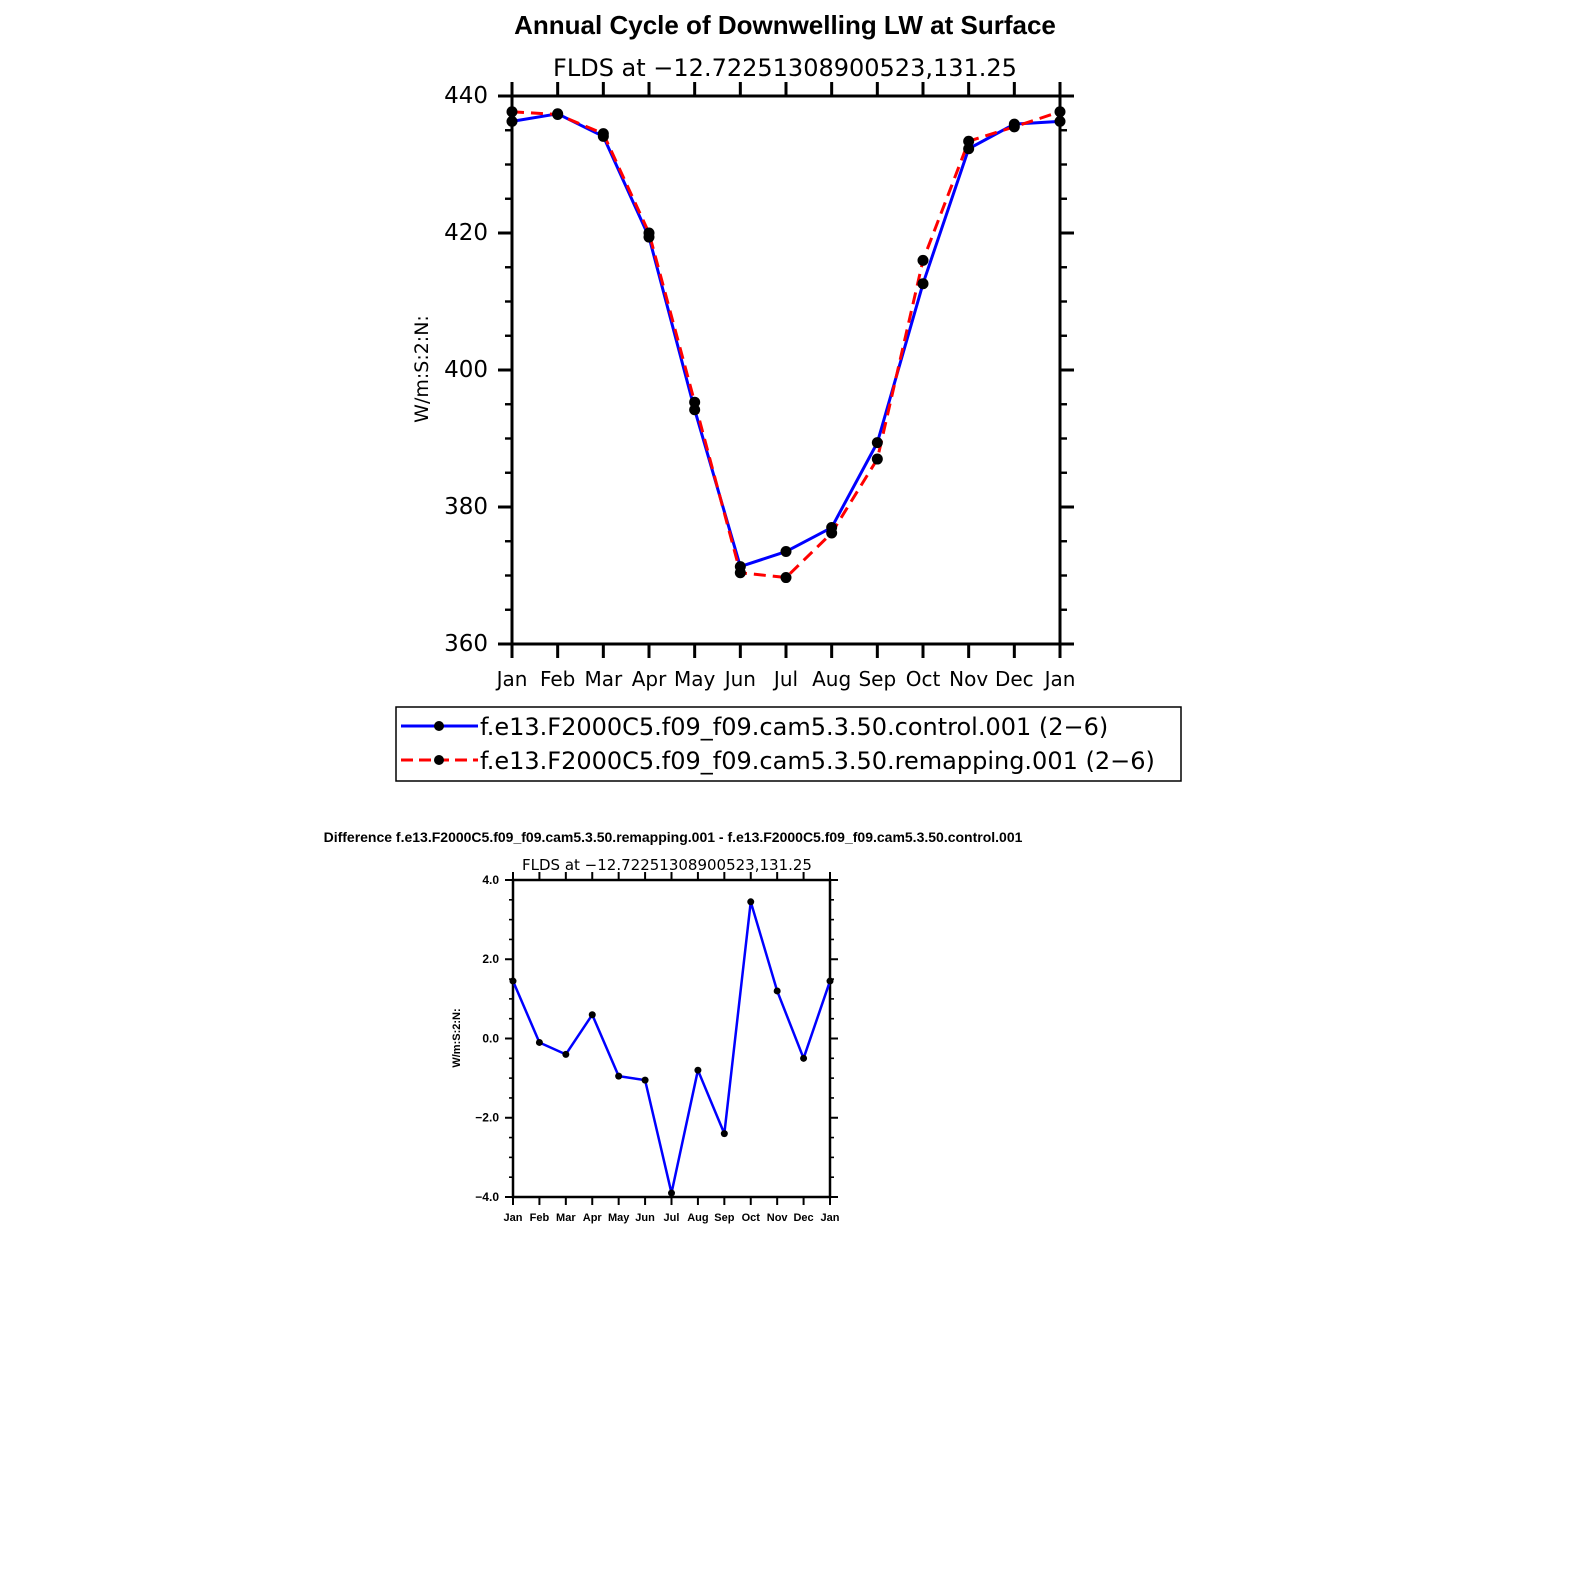  What do you see at coordinates (490, 1038) in the screenshot?
I see `y-tick-label: 0.0` at bounding box center [490, 1038].